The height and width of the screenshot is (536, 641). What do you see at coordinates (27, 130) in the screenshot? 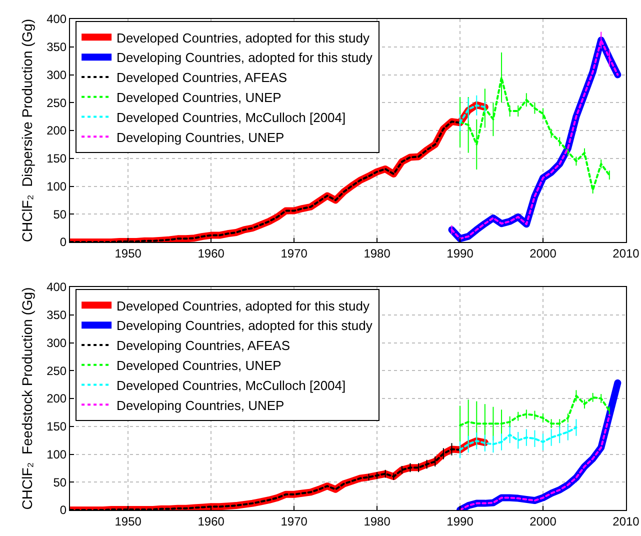
I see `y-axis-title: CHClF₂ Dispersive Production (Gg)` at bounding box center [27, 130].